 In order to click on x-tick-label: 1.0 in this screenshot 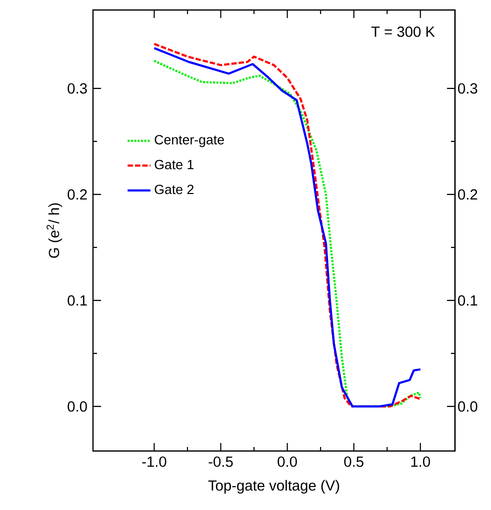, I will do `click(420, 461)`.